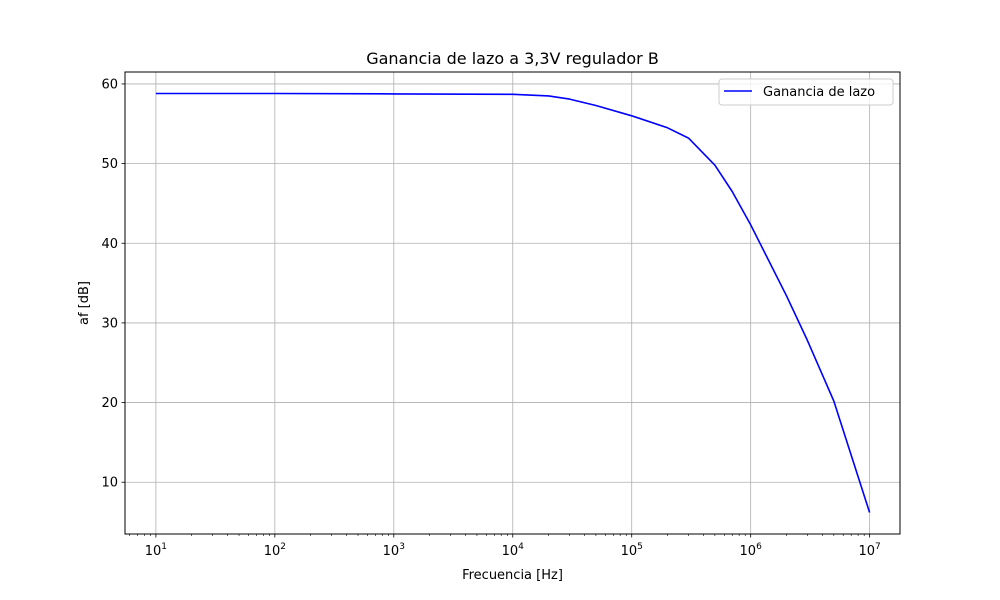  What do you see at coordinates (512, 575) in the screenshot?
I see `x-axis-label: Frecuencia [Hz]` at bounding box center [512, 575].